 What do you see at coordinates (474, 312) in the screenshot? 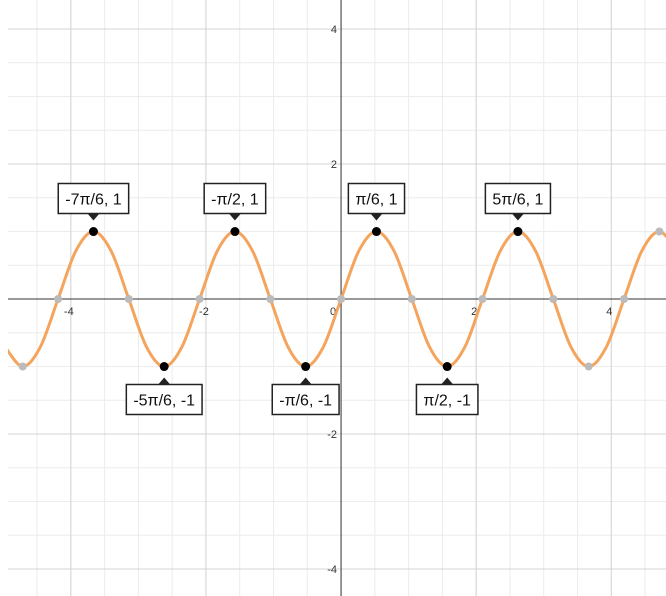
I see `x-tick-label: 2` at bounding box center [474, 312].